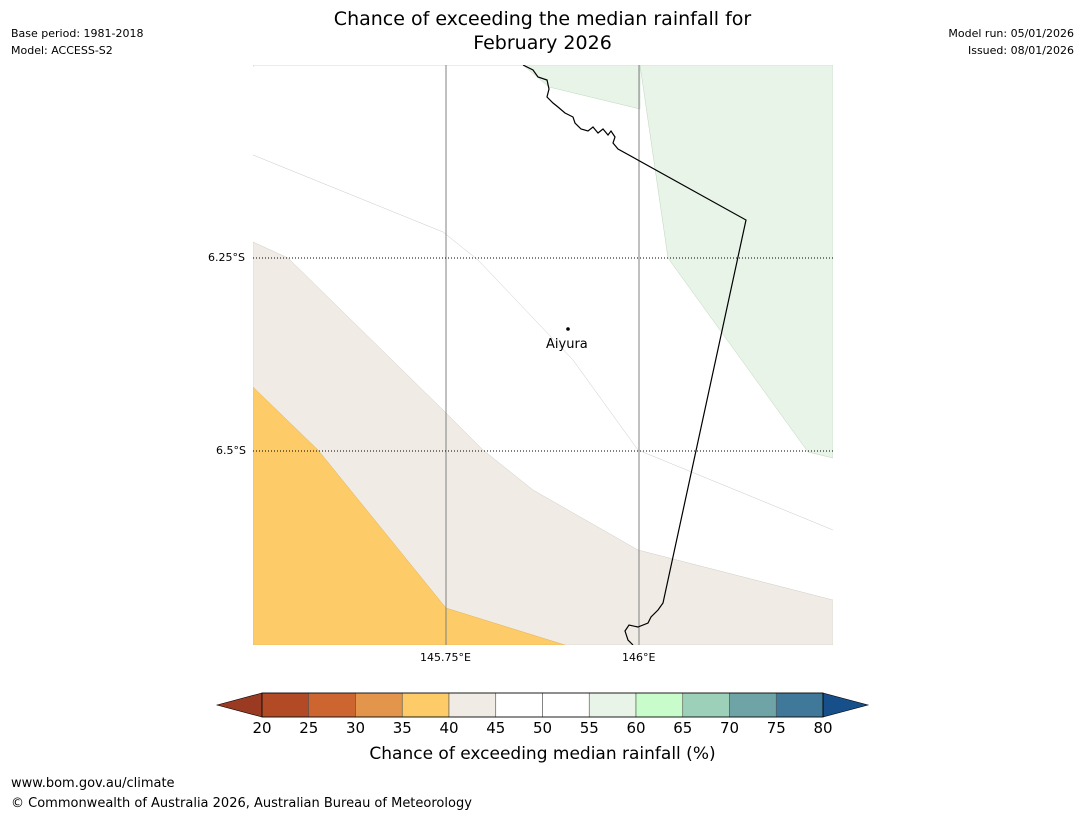  I want to click on colorbar-tick-label: 55, so click(589, 728).